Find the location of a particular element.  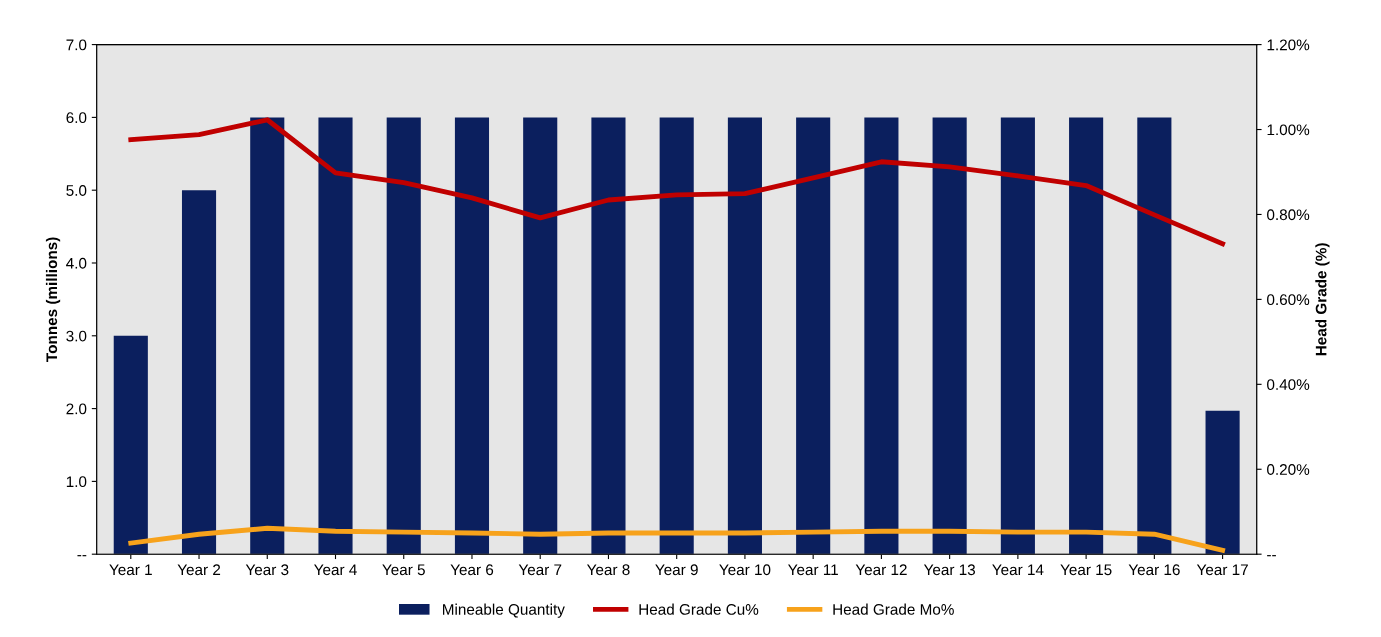

x-tick-label: Year 12 is located at coordinates (881, 570).